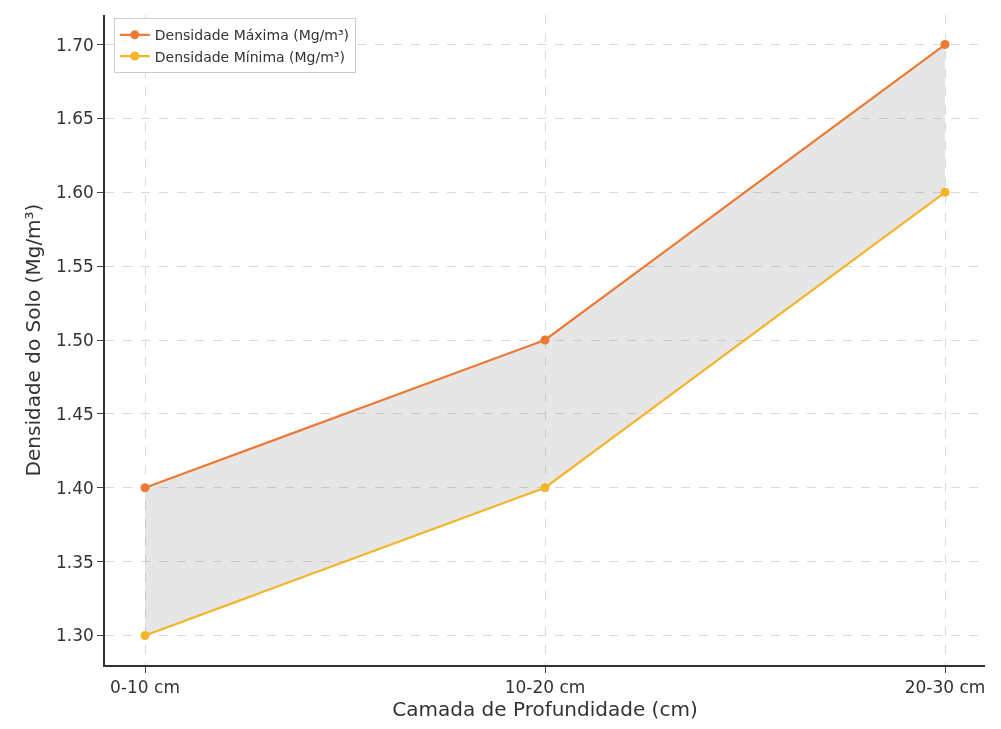 Image resolution: width=1001 pixels, height=729 pixels. What do you see at coordinates (249, 56) in the screenshot?
I see `legend-label: Densidade Mínima (Mg/m³)` at bounding box center [249, 56].